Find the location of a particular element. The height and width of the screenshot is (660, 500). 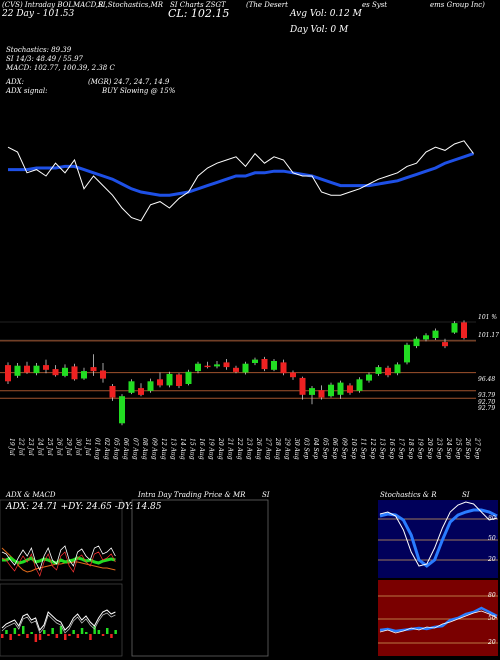

macd-line is located at coordinates (58, 620).